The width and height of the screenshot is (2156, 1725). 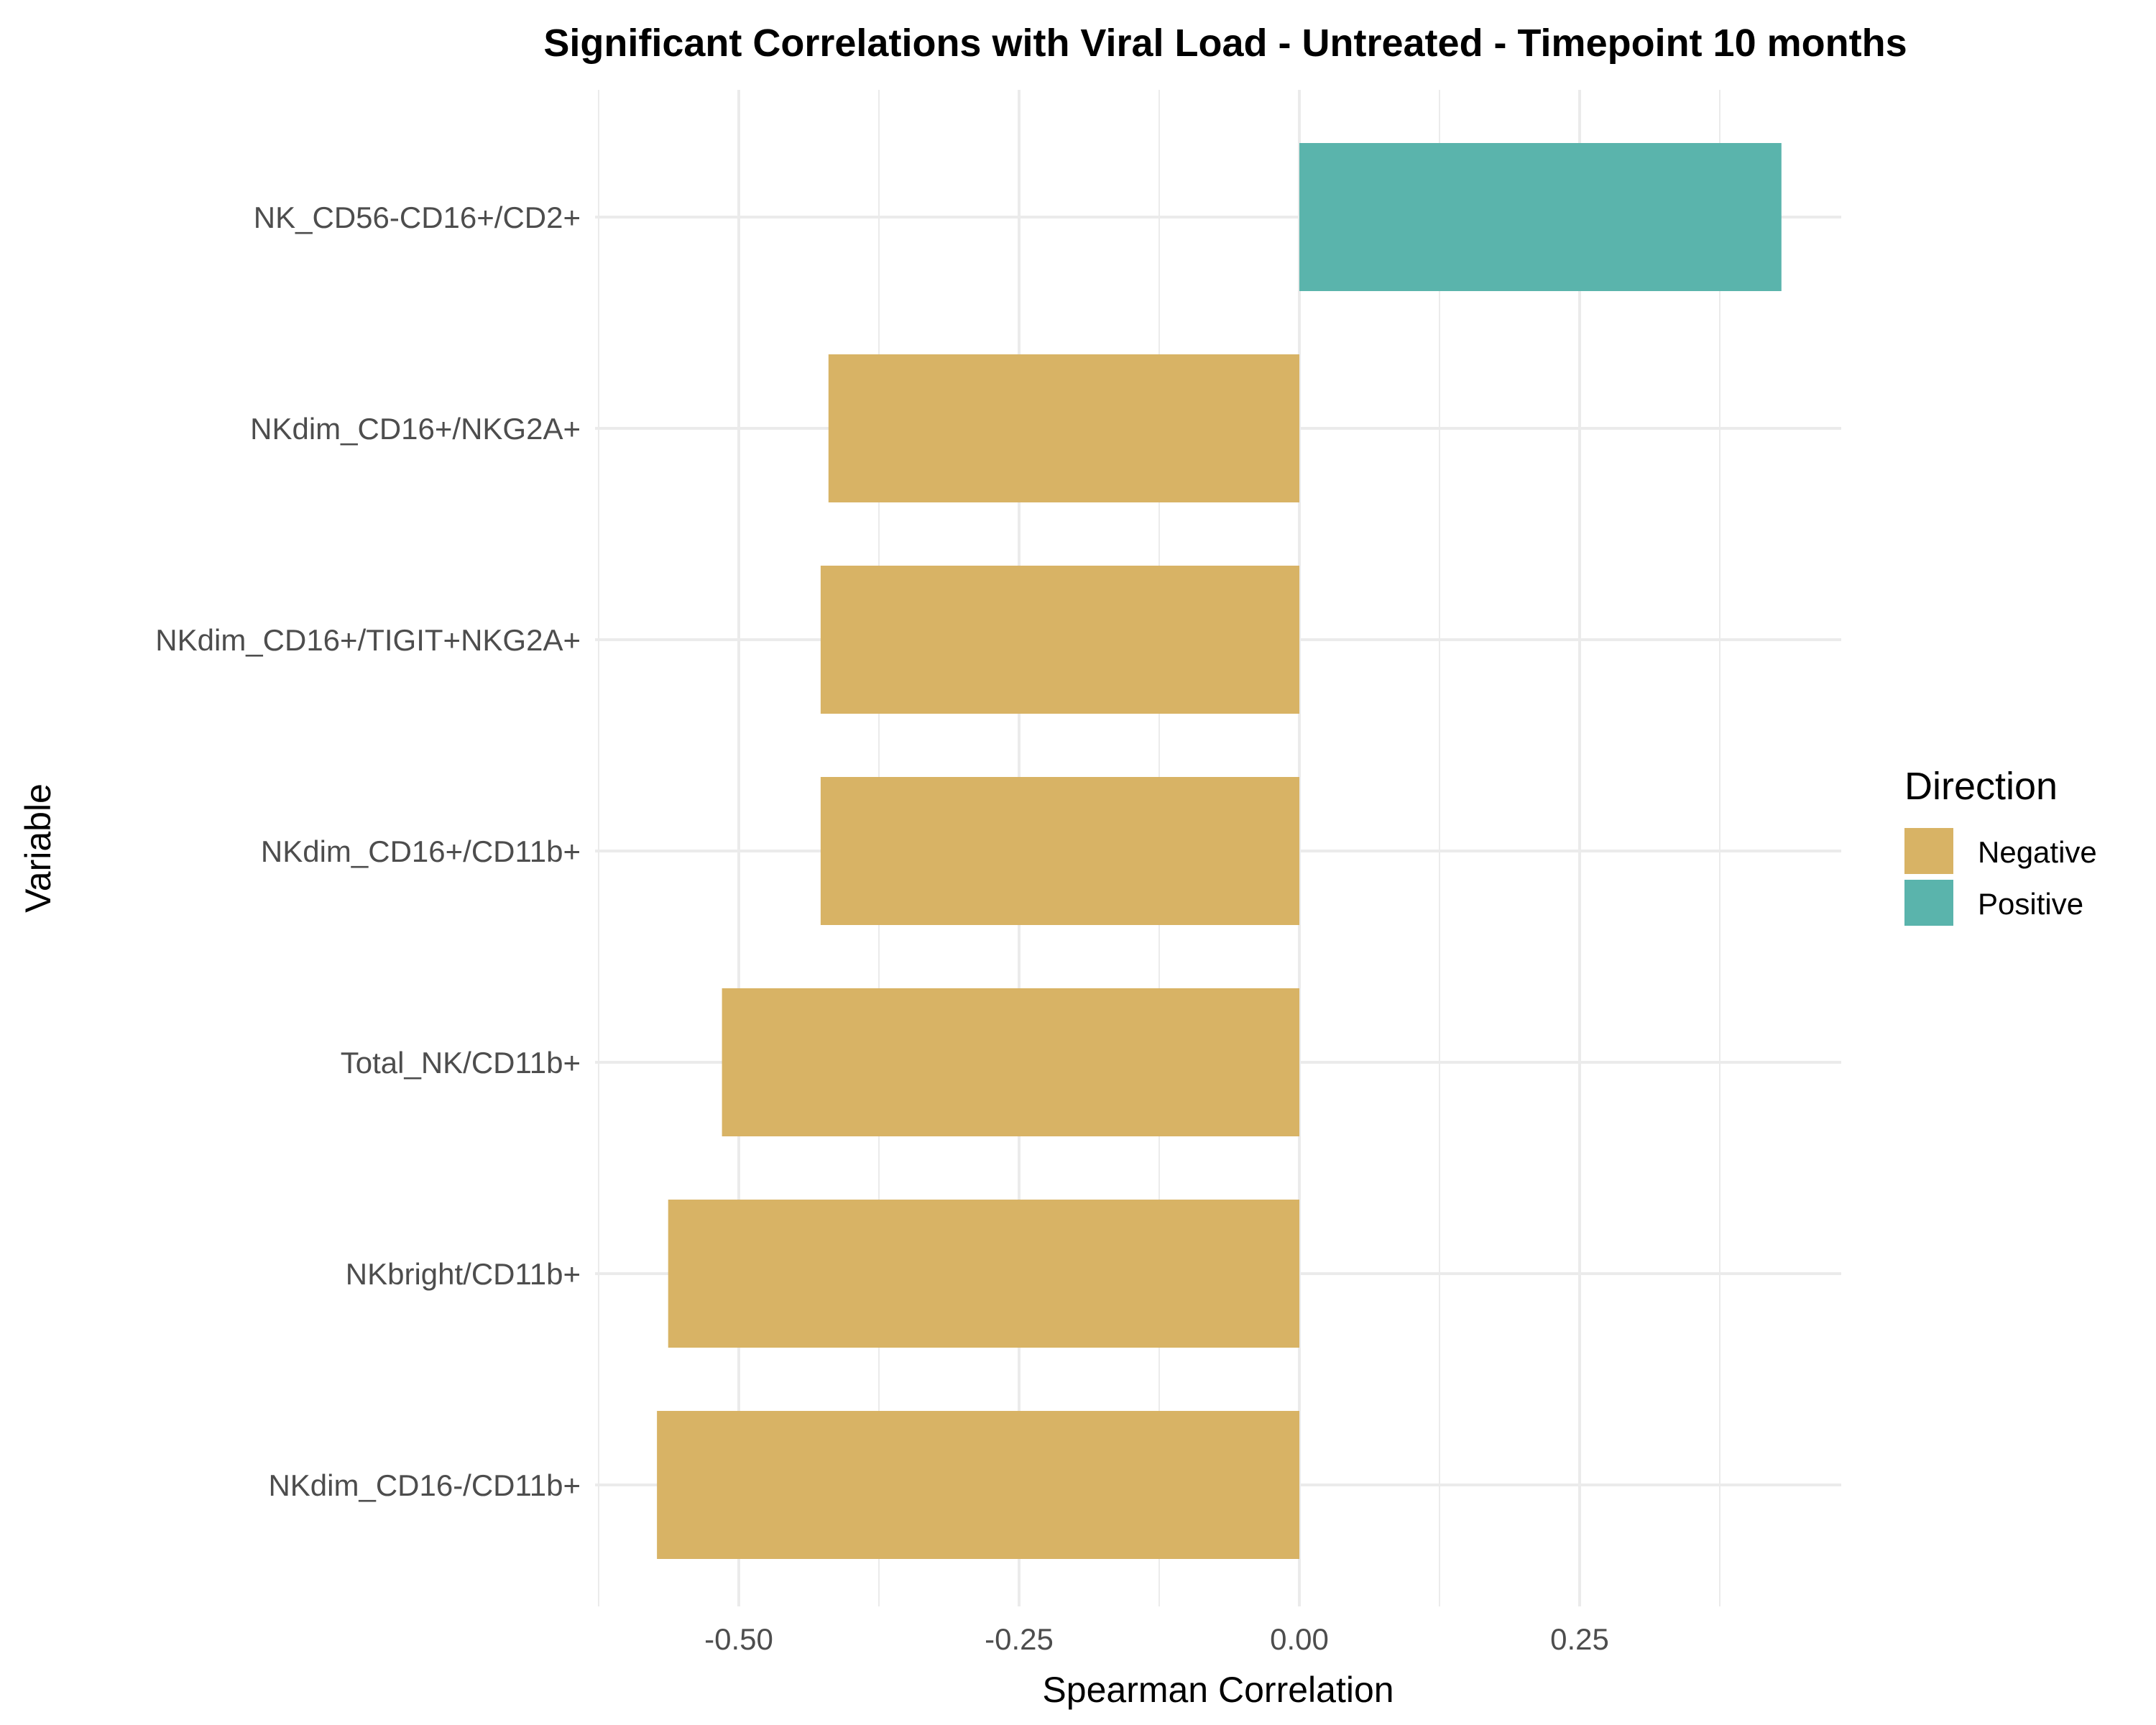 I want to click on legend-label-positive: Positive, so click(x=2031, y=904).